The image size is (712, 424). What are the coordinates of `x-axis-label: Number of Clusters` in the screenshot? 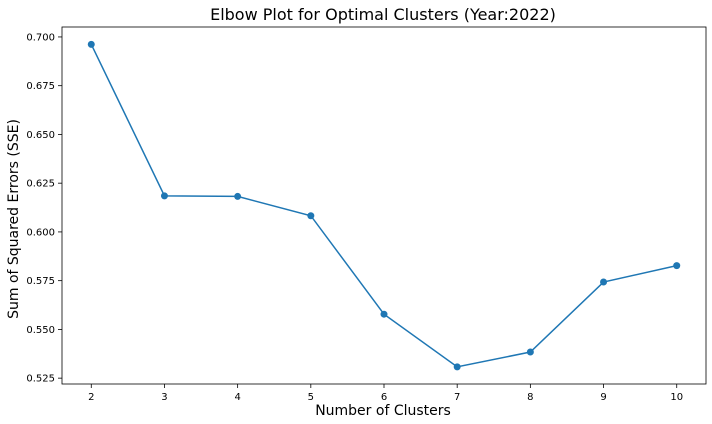 It's located at (383, 411).